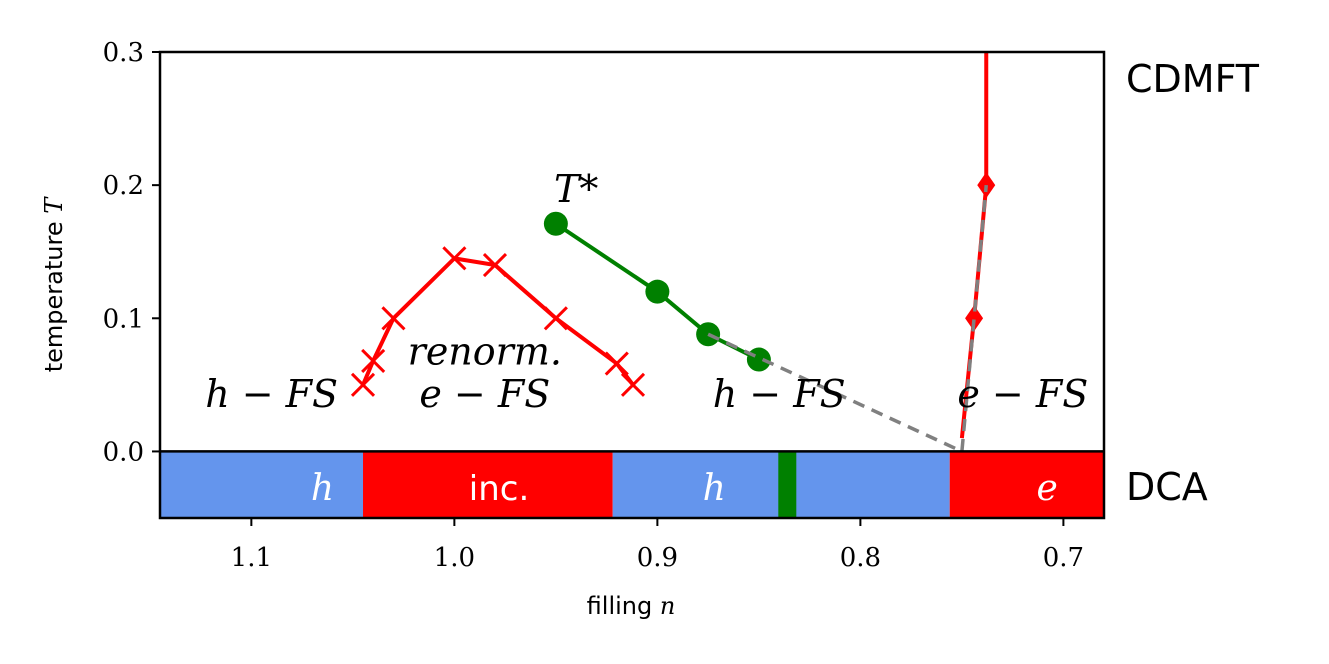 This screenshot has width=1329, height=664. I want to click on series-0-point-3-b, so click(454, 258).